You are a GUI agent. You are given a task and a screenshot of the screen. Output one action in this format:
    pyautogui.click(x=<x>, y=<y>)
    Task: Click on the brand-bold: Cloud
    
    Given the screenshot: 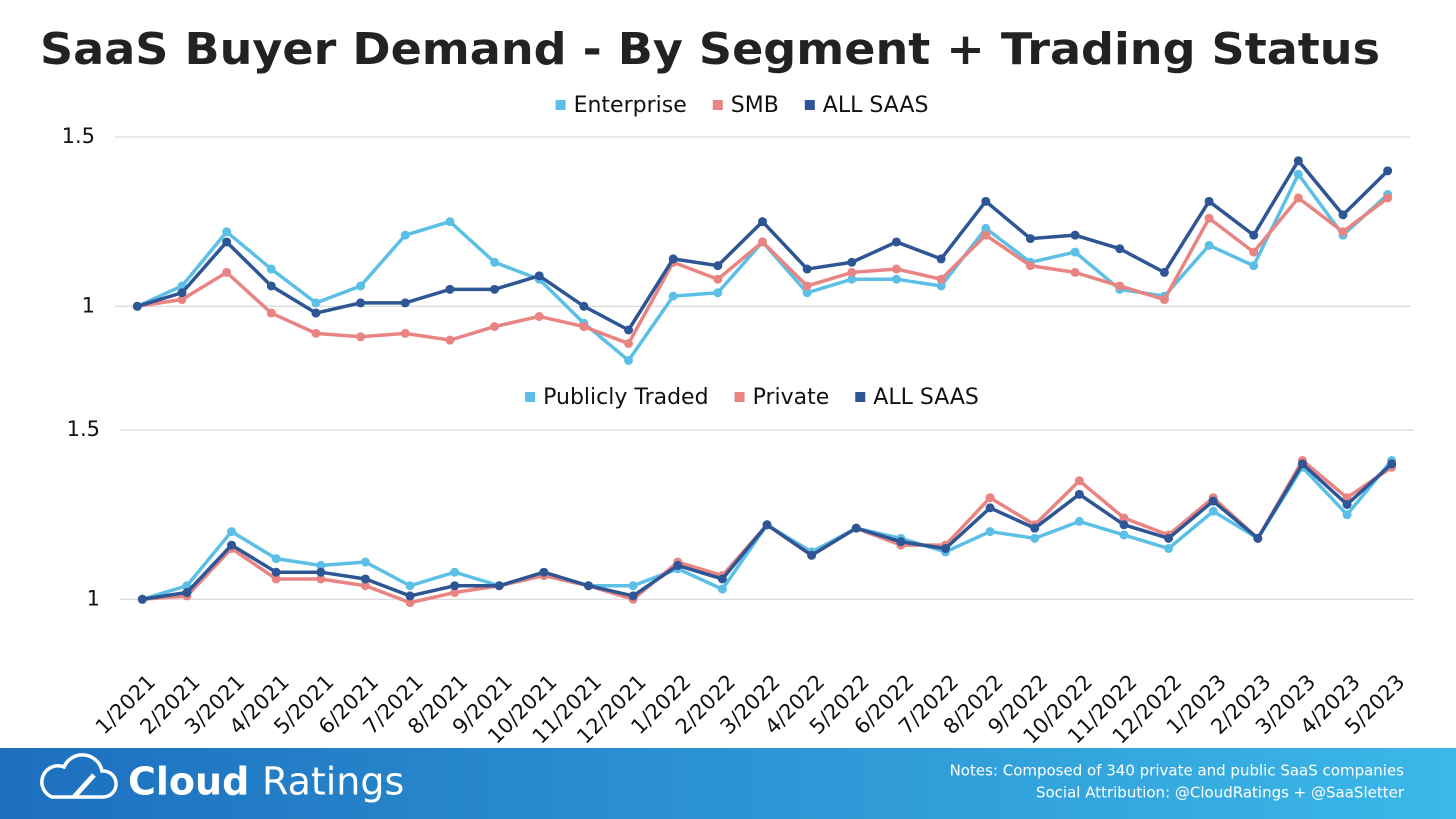 What is the action you would take?
    pyautogui.click(x=188, y=782)
    